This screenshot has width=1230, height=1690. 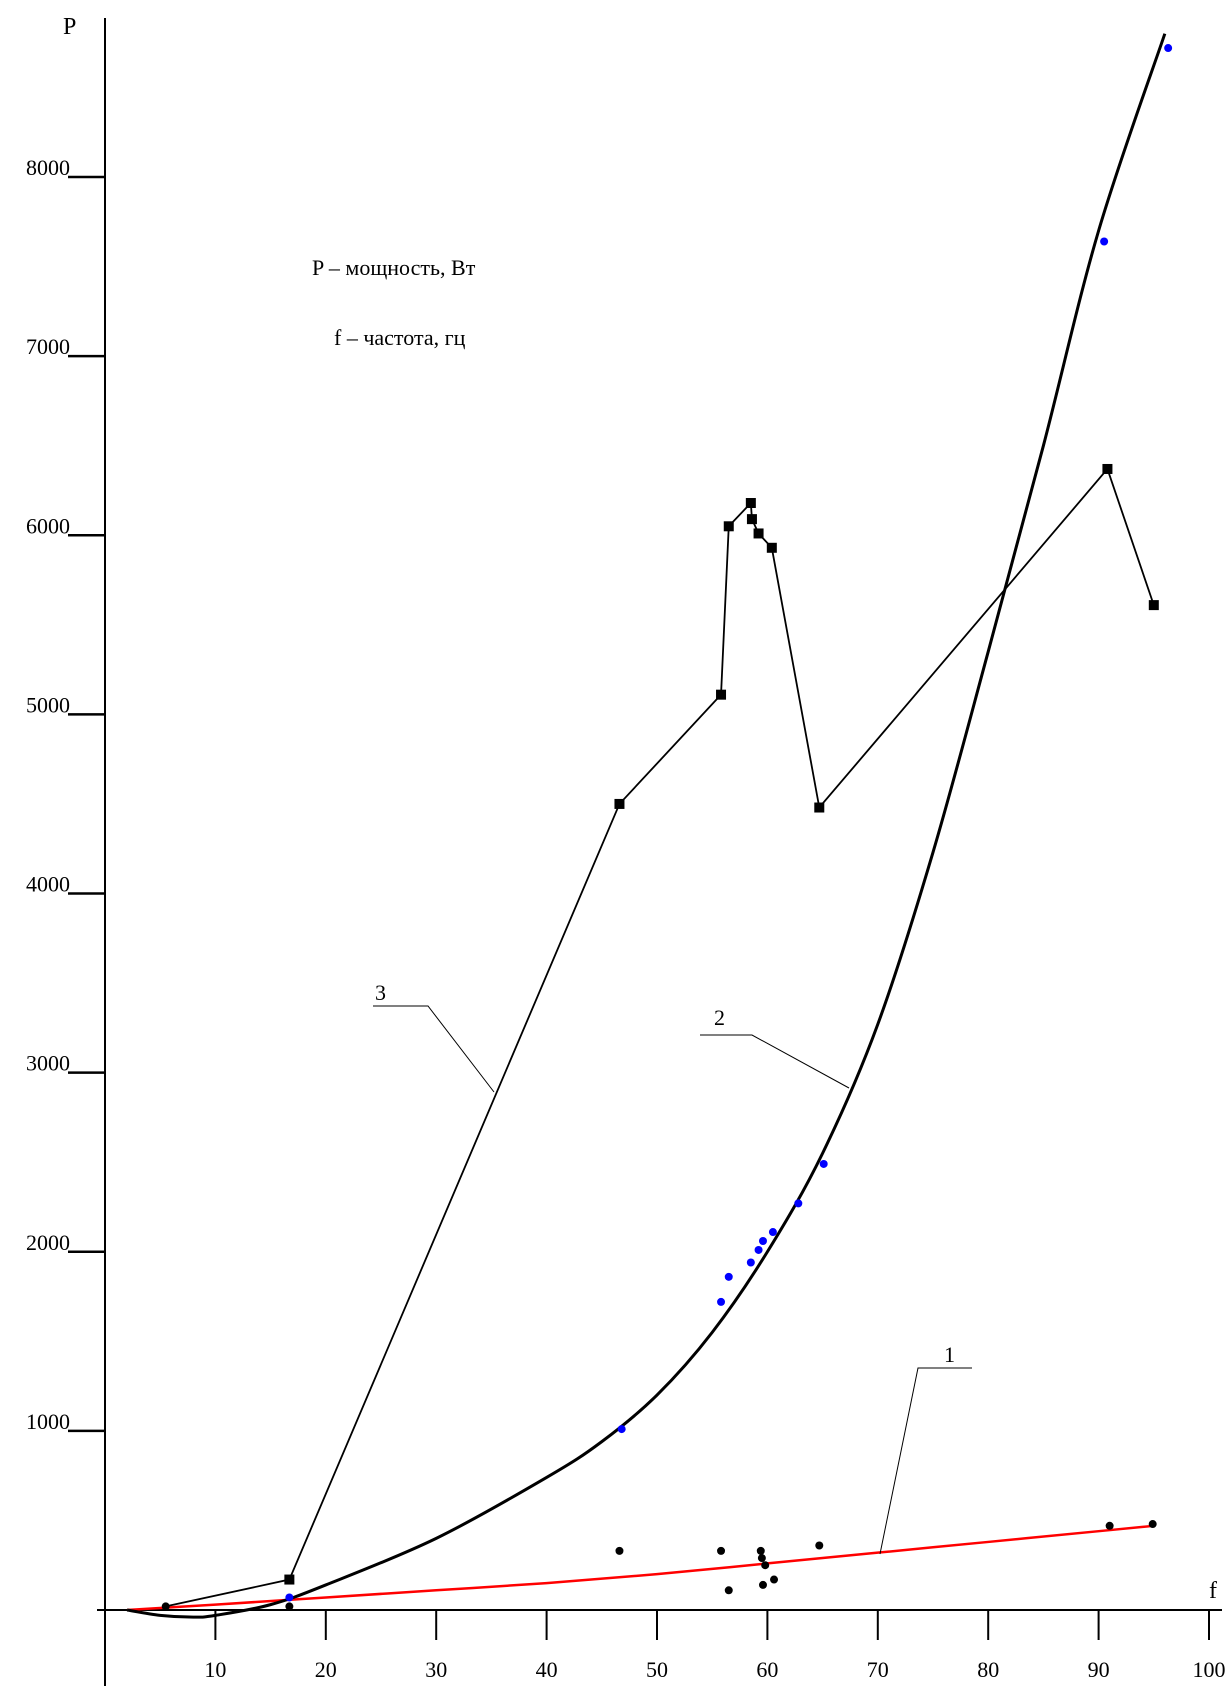 I want to click on x-tick-label: 30, so click(x=436, y=1669).